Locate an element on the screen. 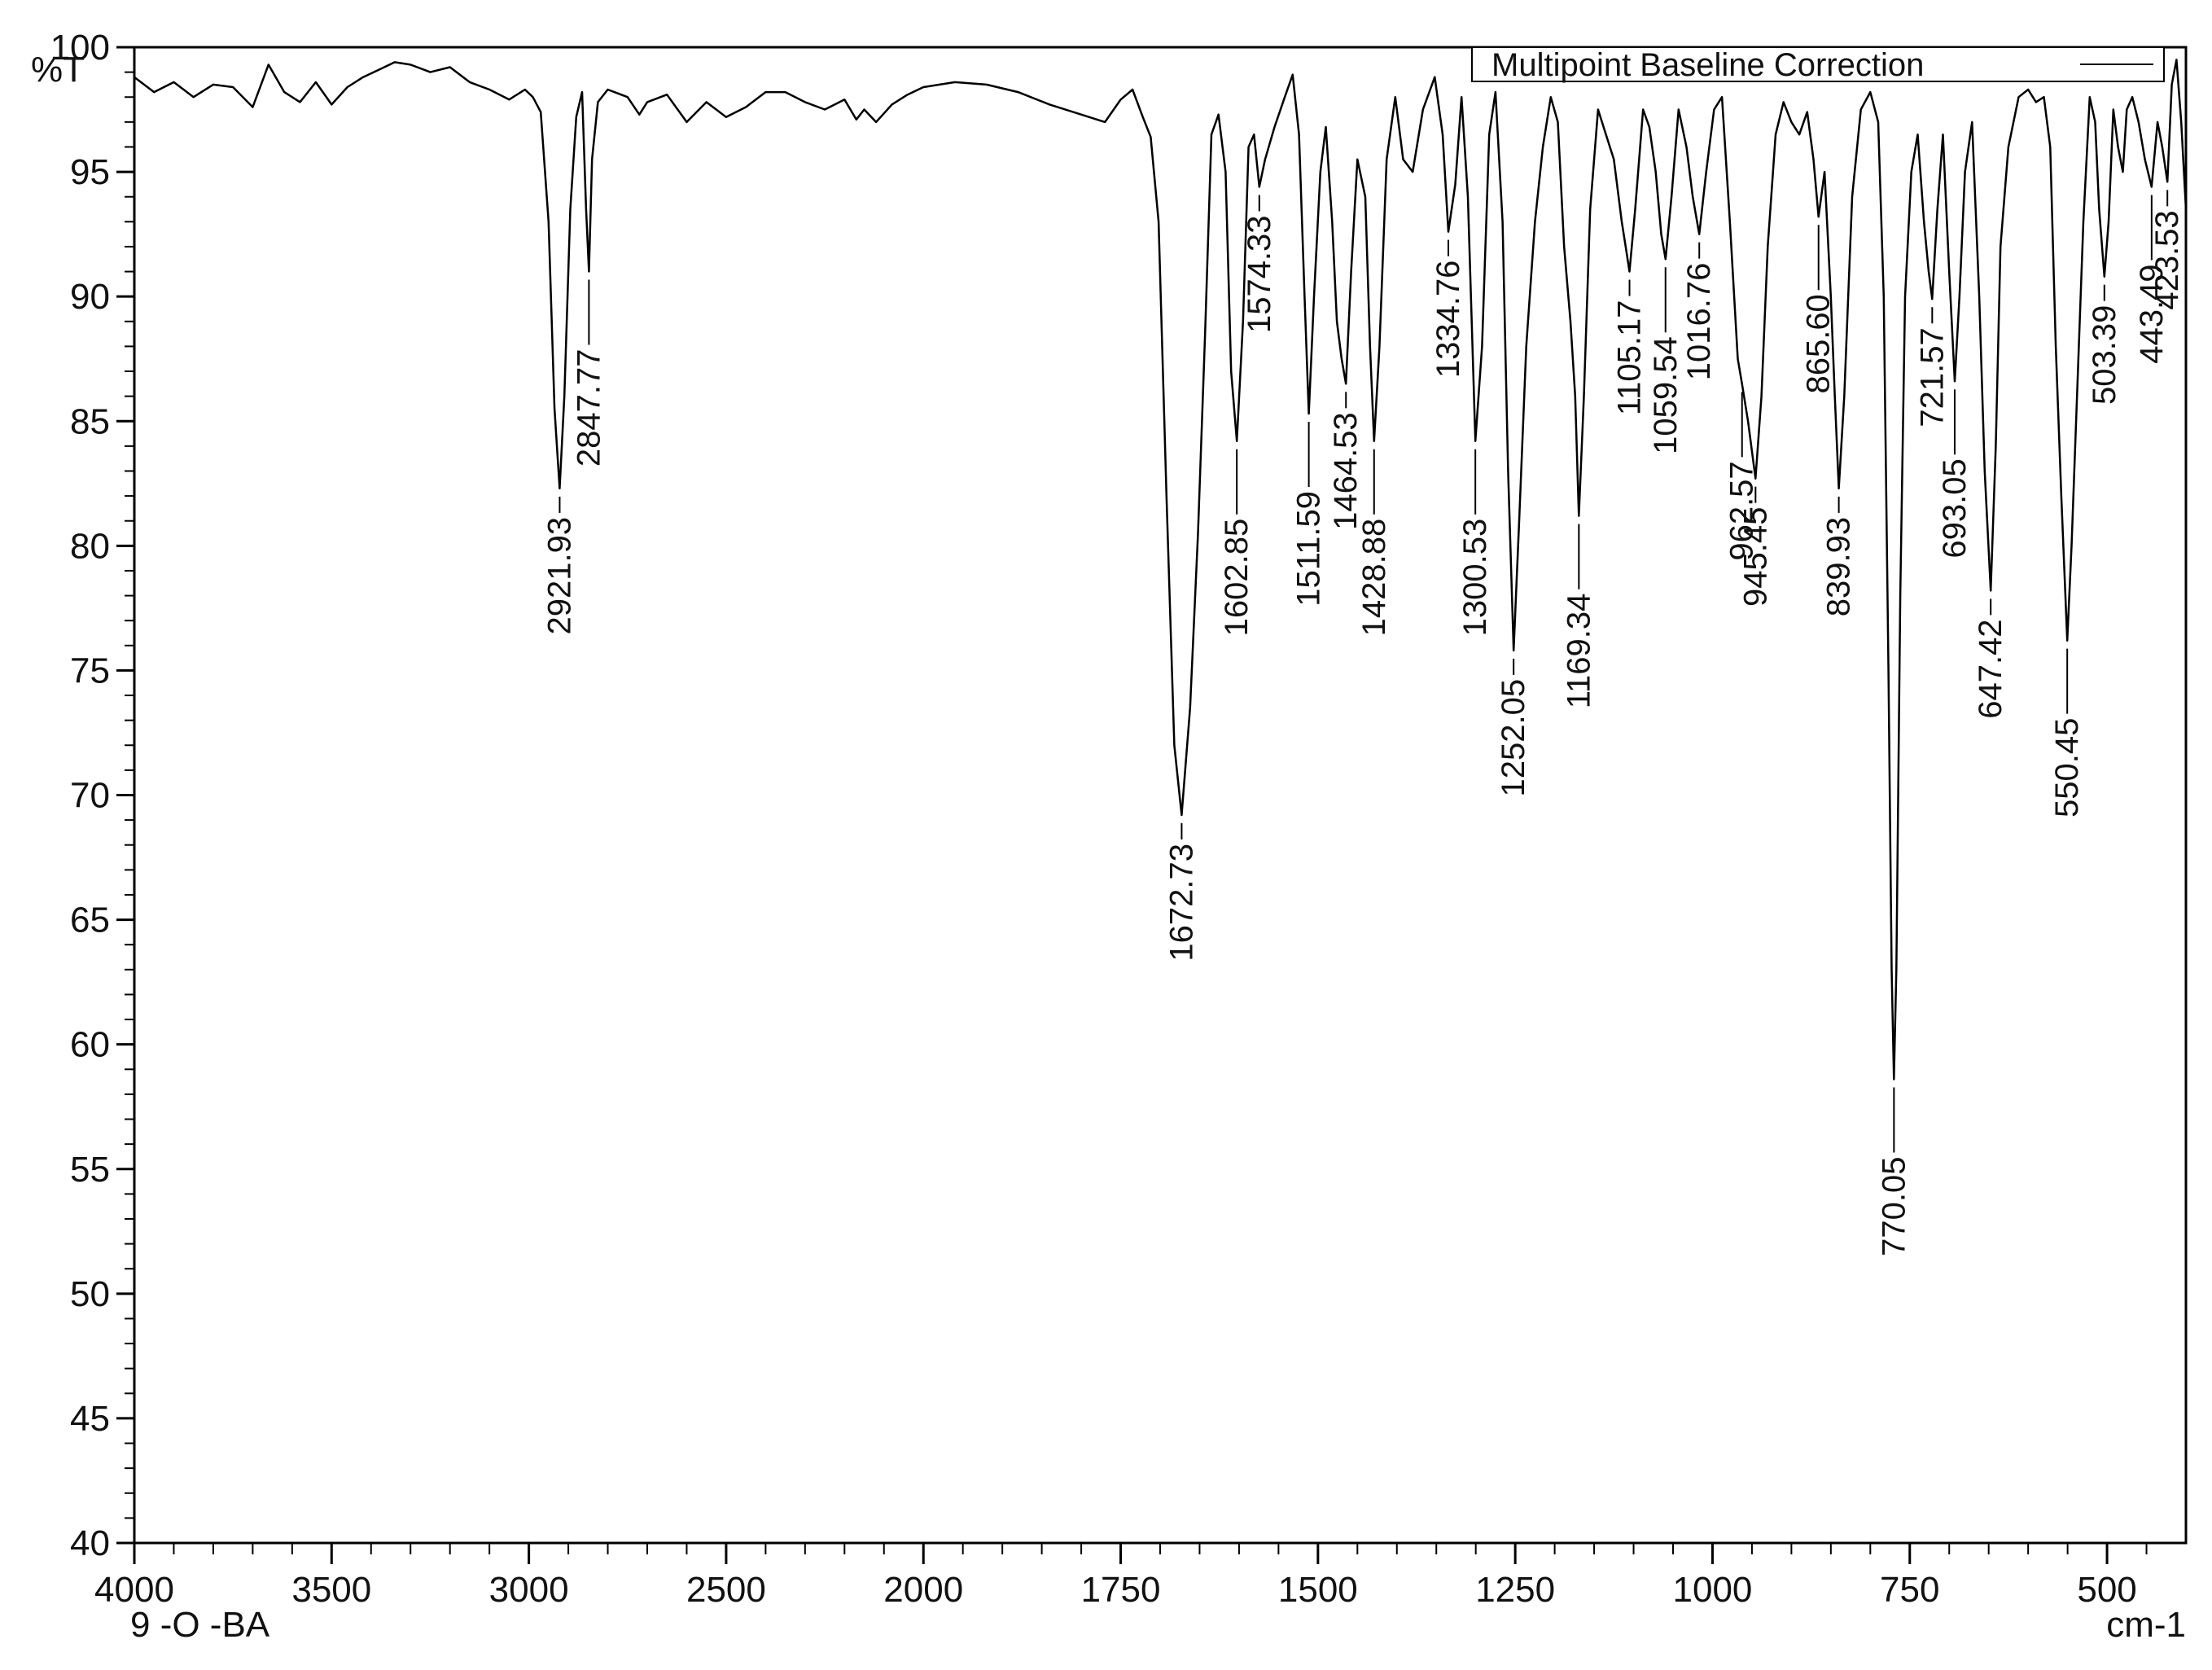 This screenshot has width=2212, height=1670. y-tick-label: 65 is located at coordinates (90, 920).